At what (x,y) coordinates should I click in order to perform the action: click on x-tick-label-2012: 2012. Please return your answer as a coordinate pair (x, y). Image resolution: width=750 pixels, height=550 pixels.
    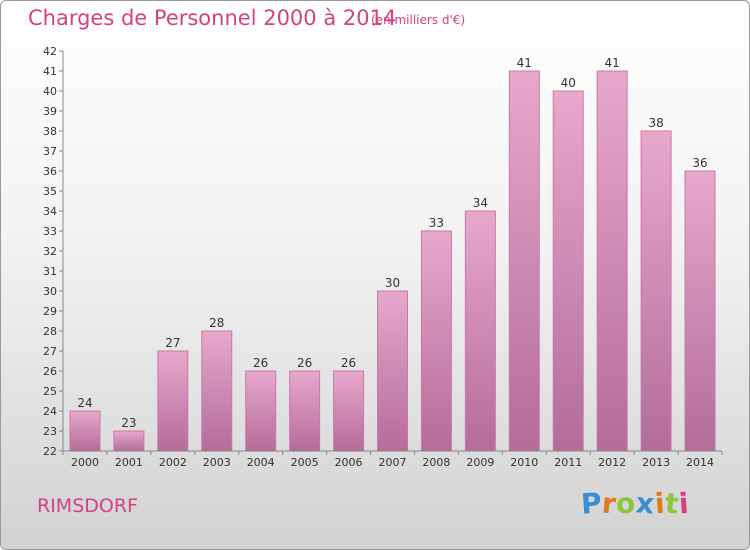
    Looking at the image, I should click on (612, 462).